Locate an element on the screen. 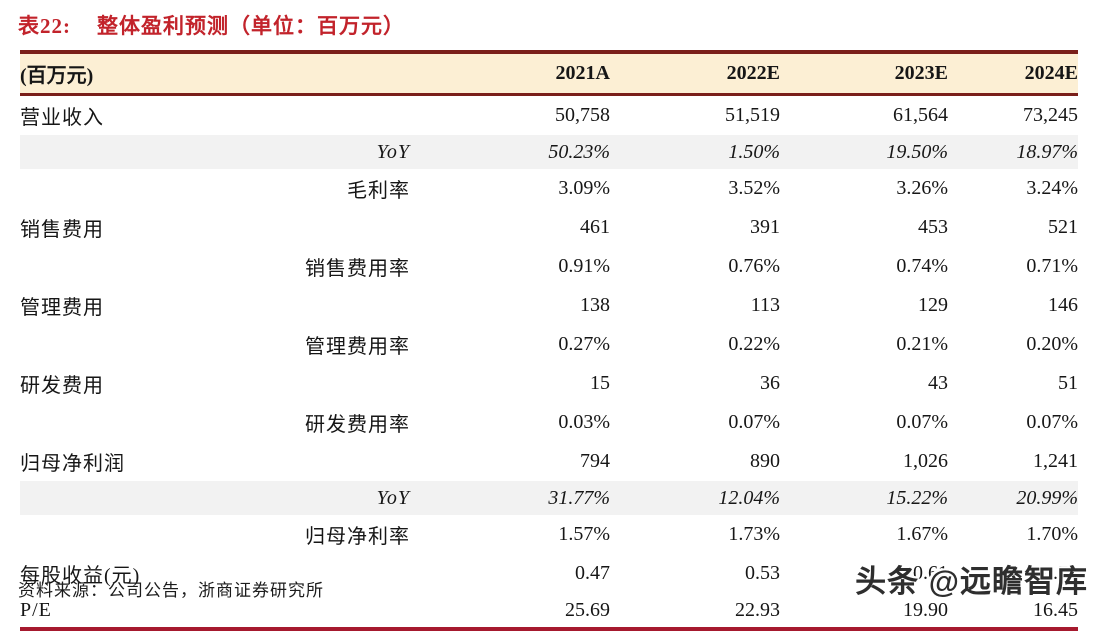 The height and width of the screenshot is (631, 1094). table-number: 表22: is located at coordinates (44, 26).